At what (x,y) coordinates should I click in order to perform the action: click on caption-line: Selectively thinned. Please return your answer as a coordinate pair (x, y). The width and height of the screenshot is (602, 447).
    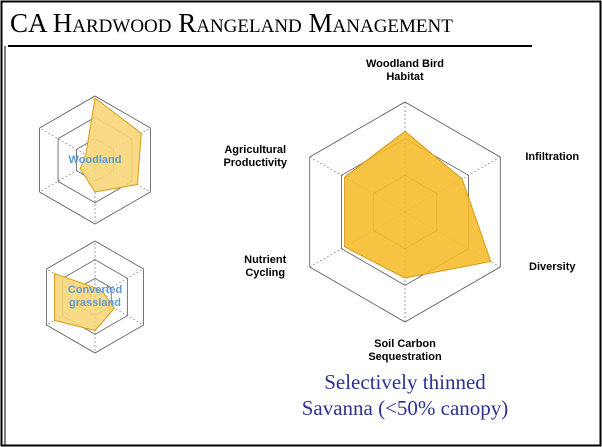
    Looking at the image, I should click on (405, 382).